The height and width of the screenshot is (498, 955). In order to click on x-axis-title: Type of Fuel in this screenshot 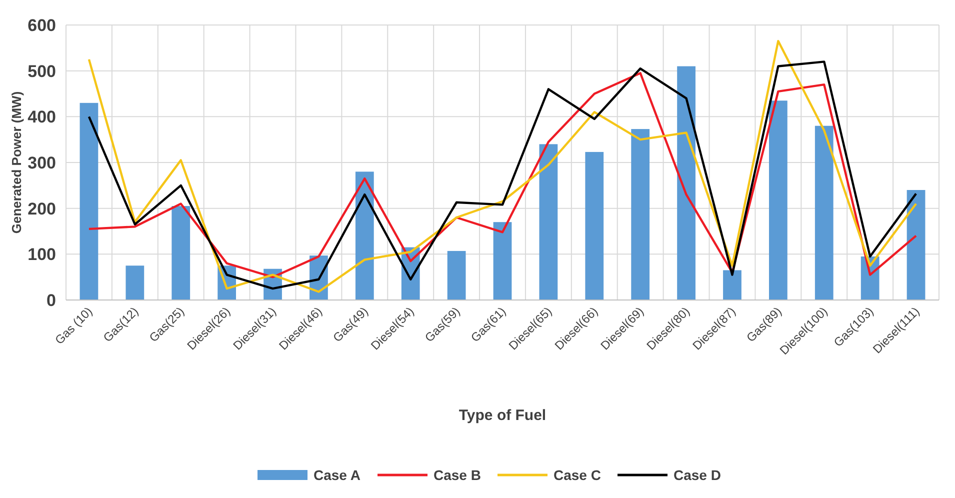, I will do `click(502, 415)`.